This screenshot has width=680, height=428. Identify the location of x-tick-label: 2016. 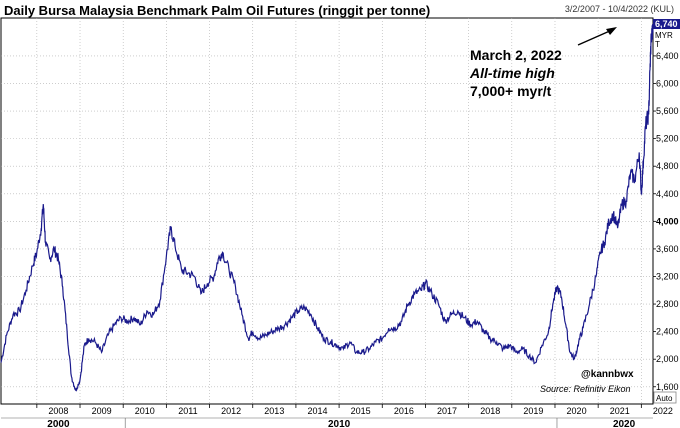
(404, 411).